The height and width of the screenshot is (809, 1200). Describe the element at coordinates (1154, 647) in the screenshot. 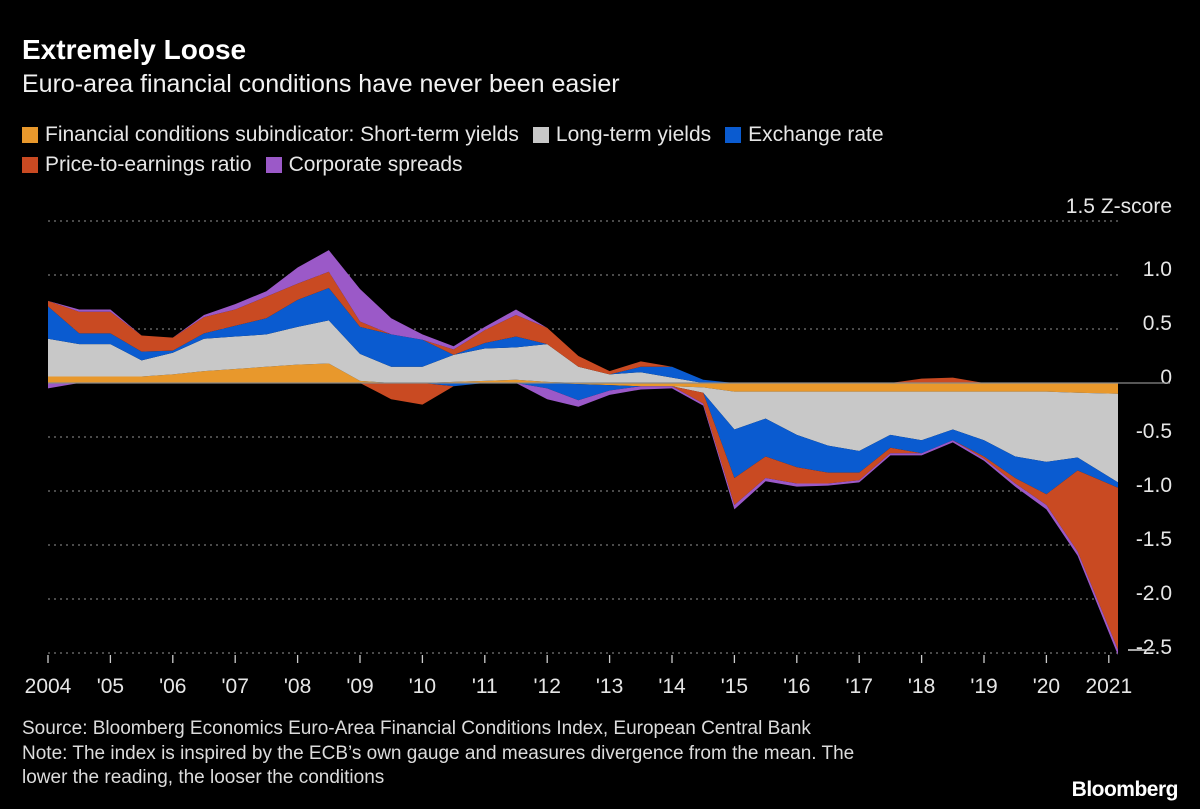

I see `y-tick-label: -2.5` at that location.